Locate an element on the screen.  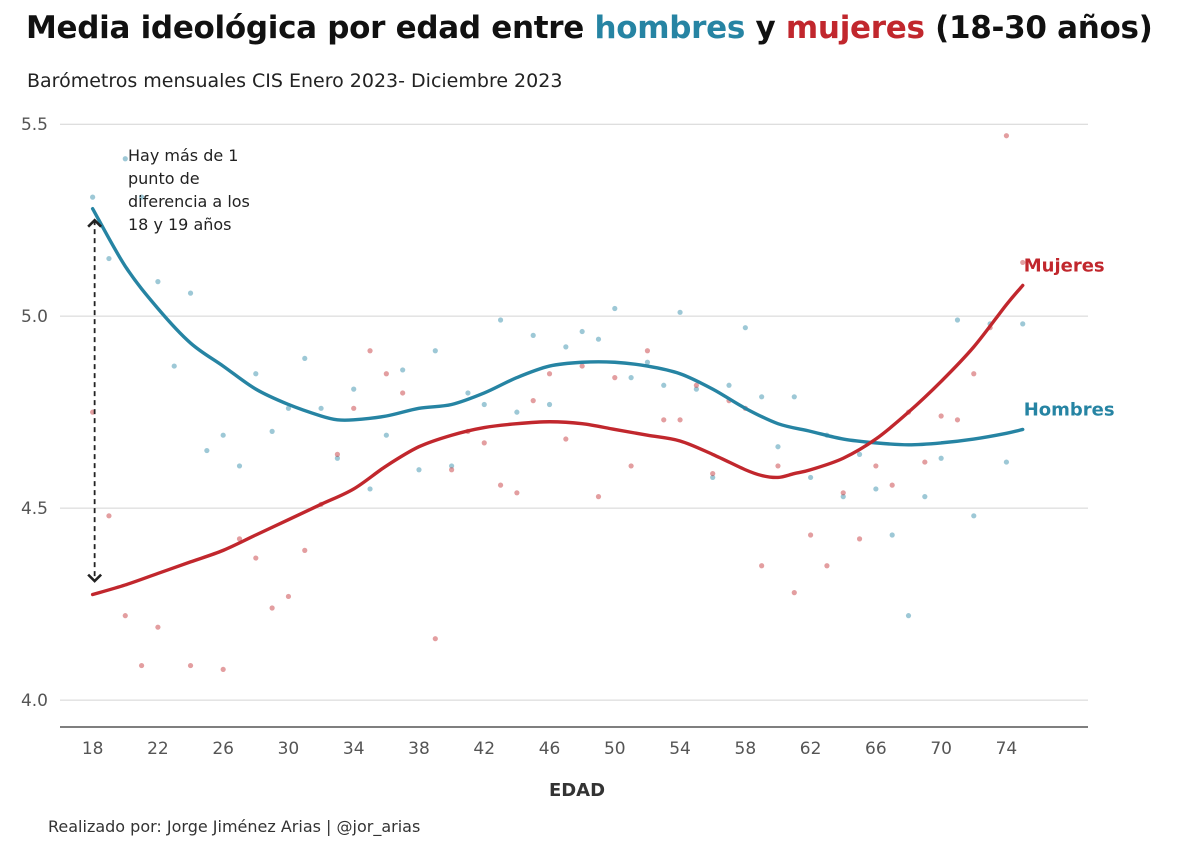
x-tick-label: 74 is located at coordinates (1007, 749).